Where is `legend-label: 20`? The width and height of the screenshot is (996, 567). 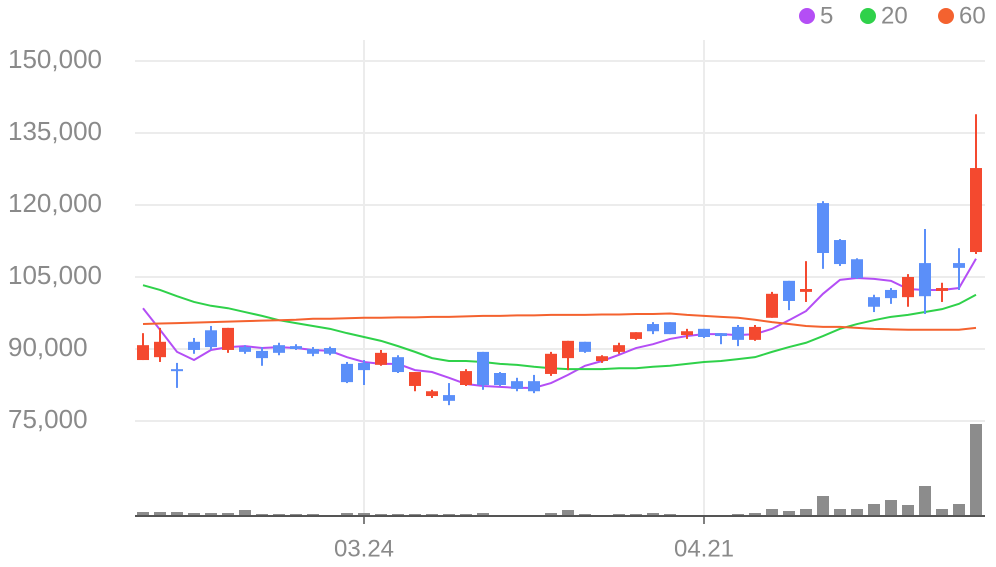
legend-label: 20 is located at coordinates (894, 15).